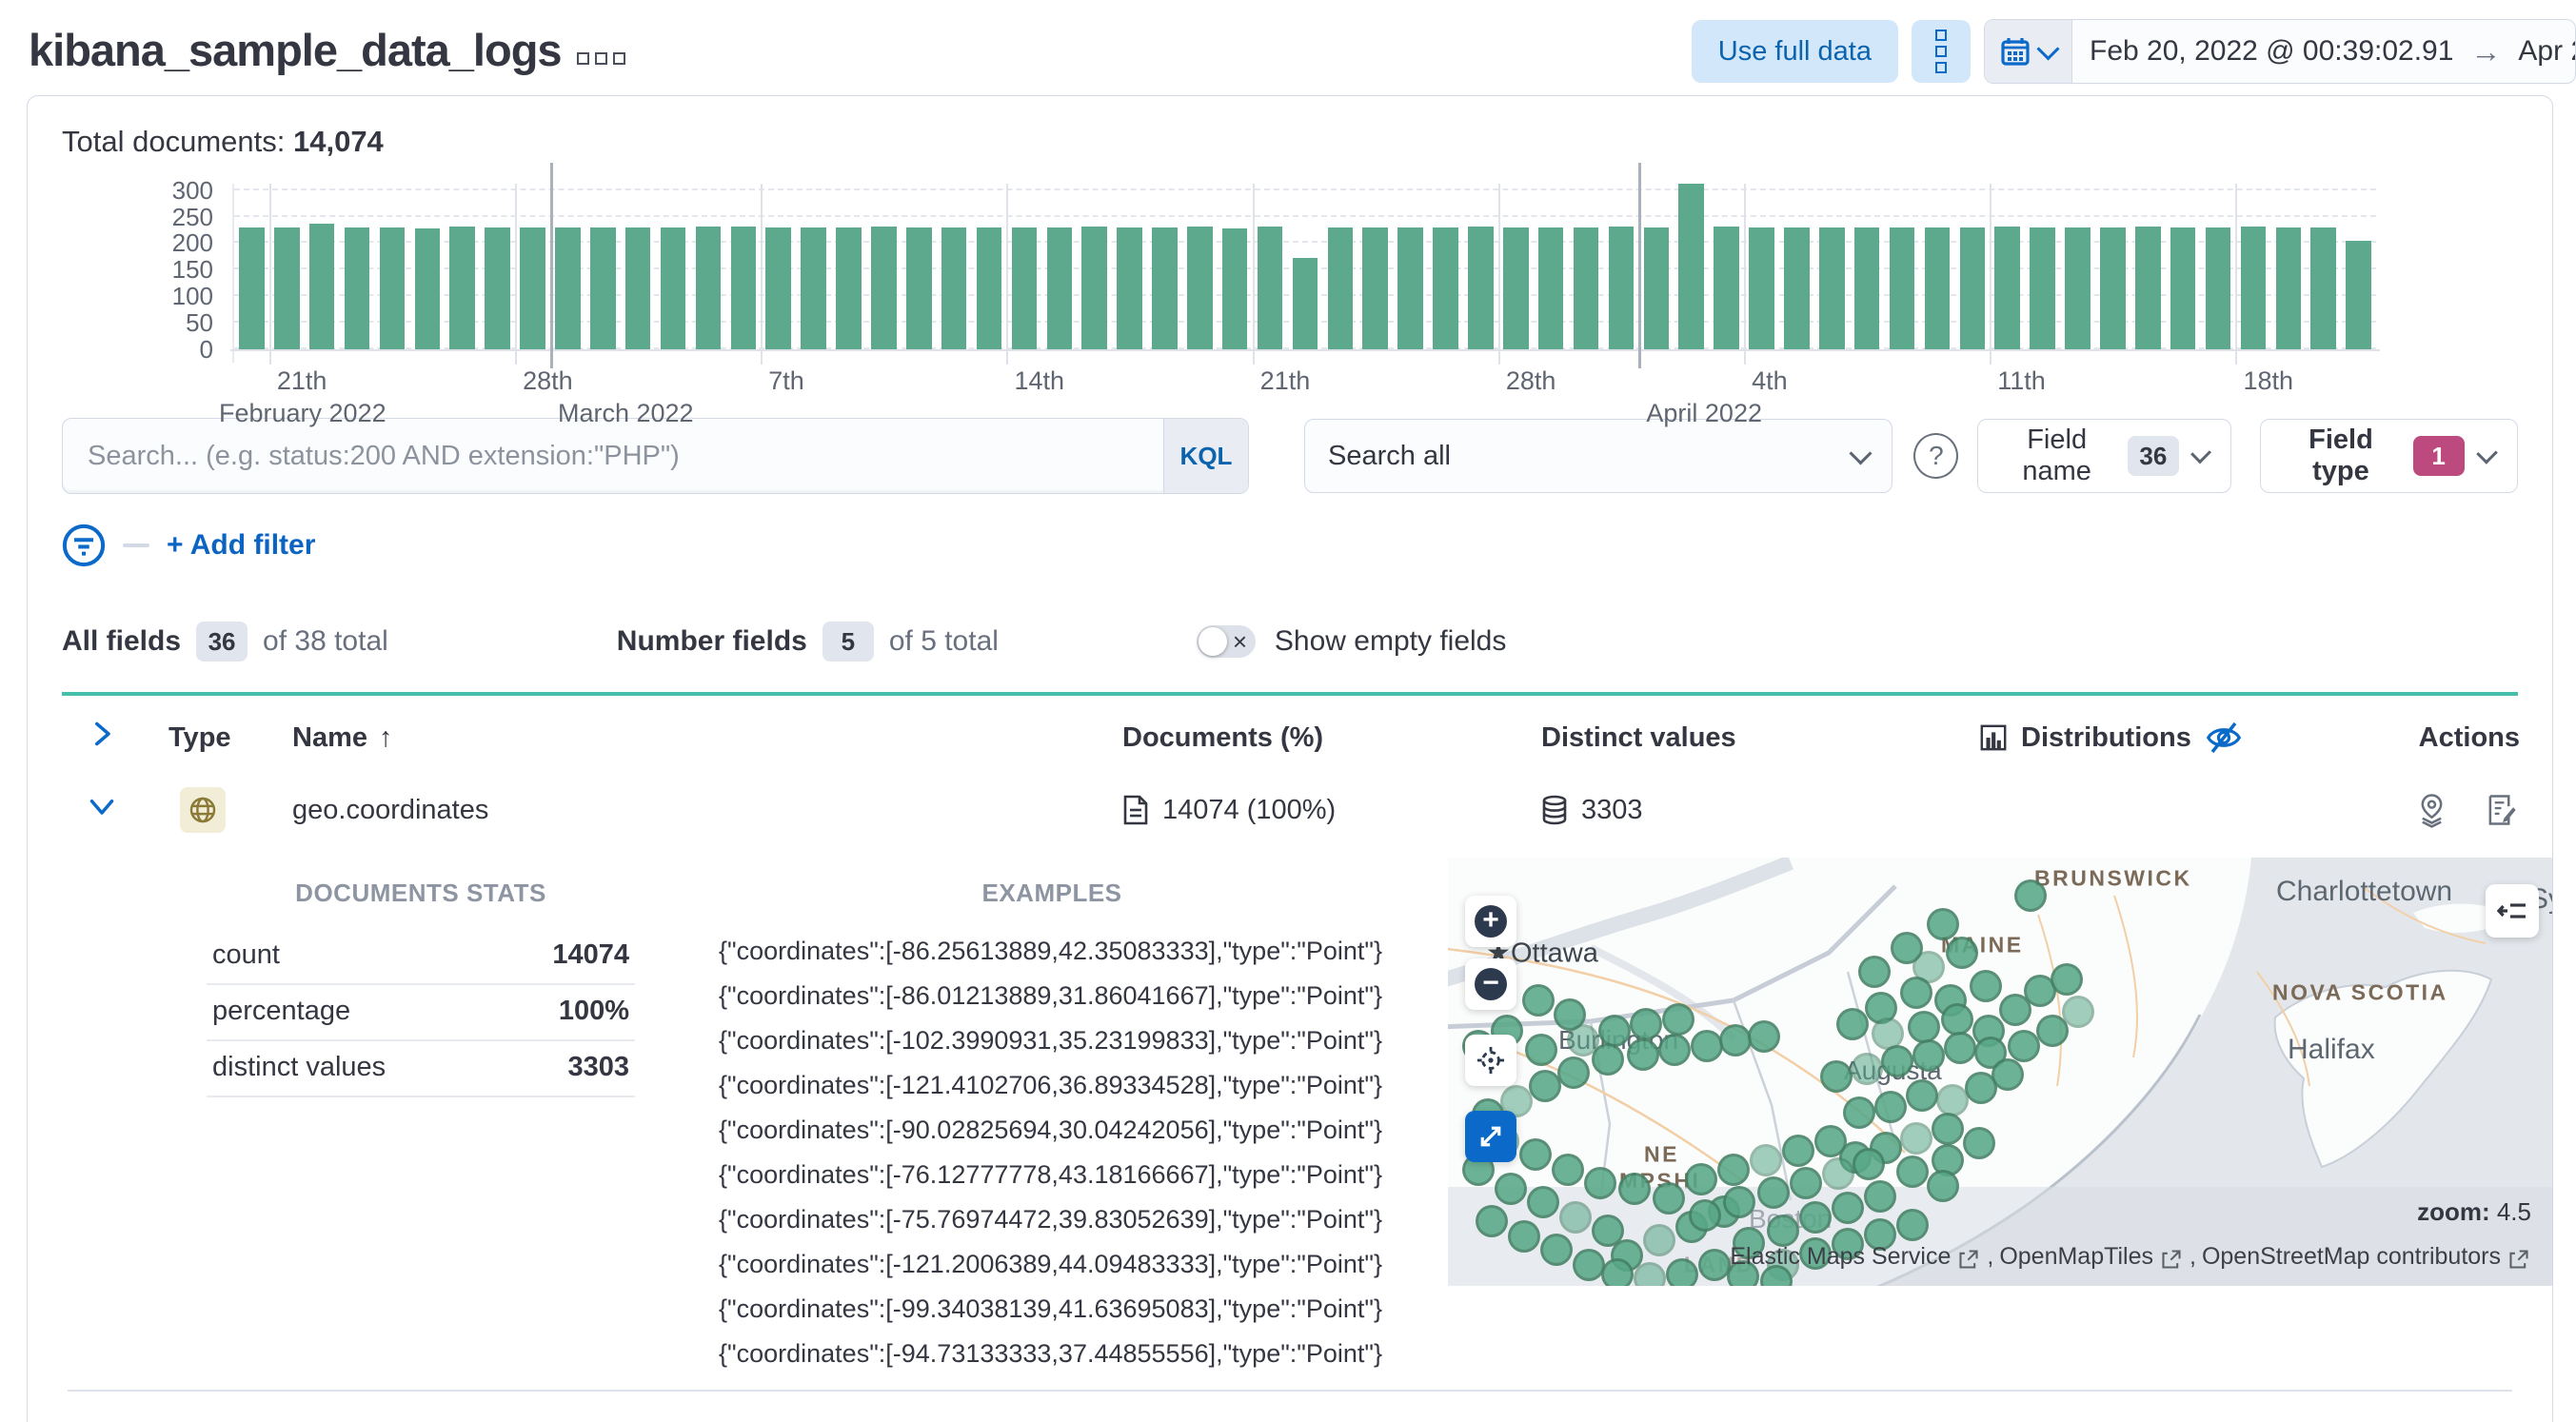 Image resolution: width=2576 pixels, height=1422 pixels. Describe the element at coordinates (338, 141) in the screenshot. I see `total-documents-value: 14,074` at that location.